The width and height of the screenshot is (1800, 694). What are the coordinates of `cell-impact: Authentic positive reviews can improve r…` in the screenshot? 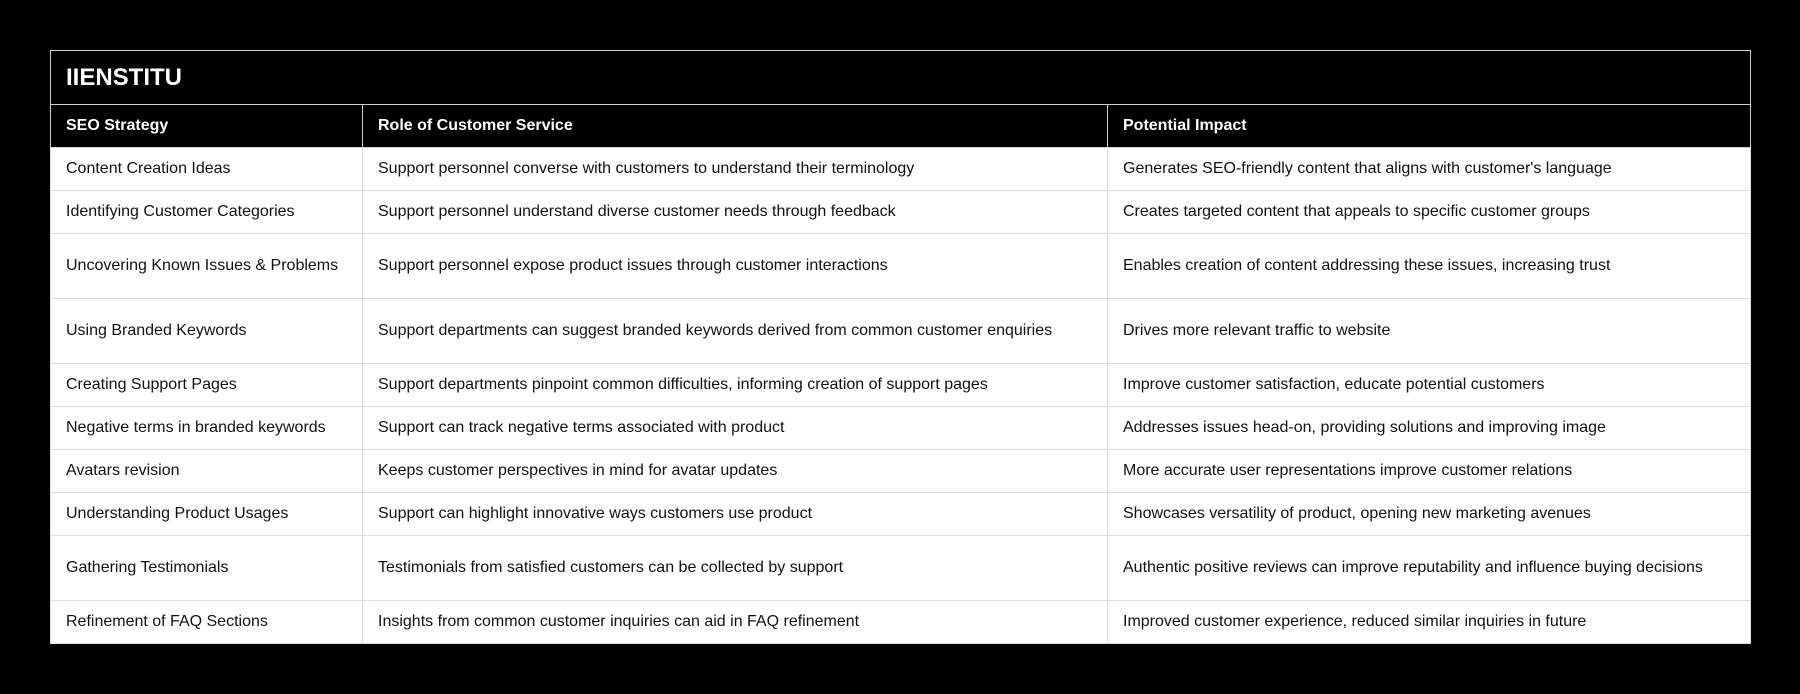 It's located at (1429, 568).